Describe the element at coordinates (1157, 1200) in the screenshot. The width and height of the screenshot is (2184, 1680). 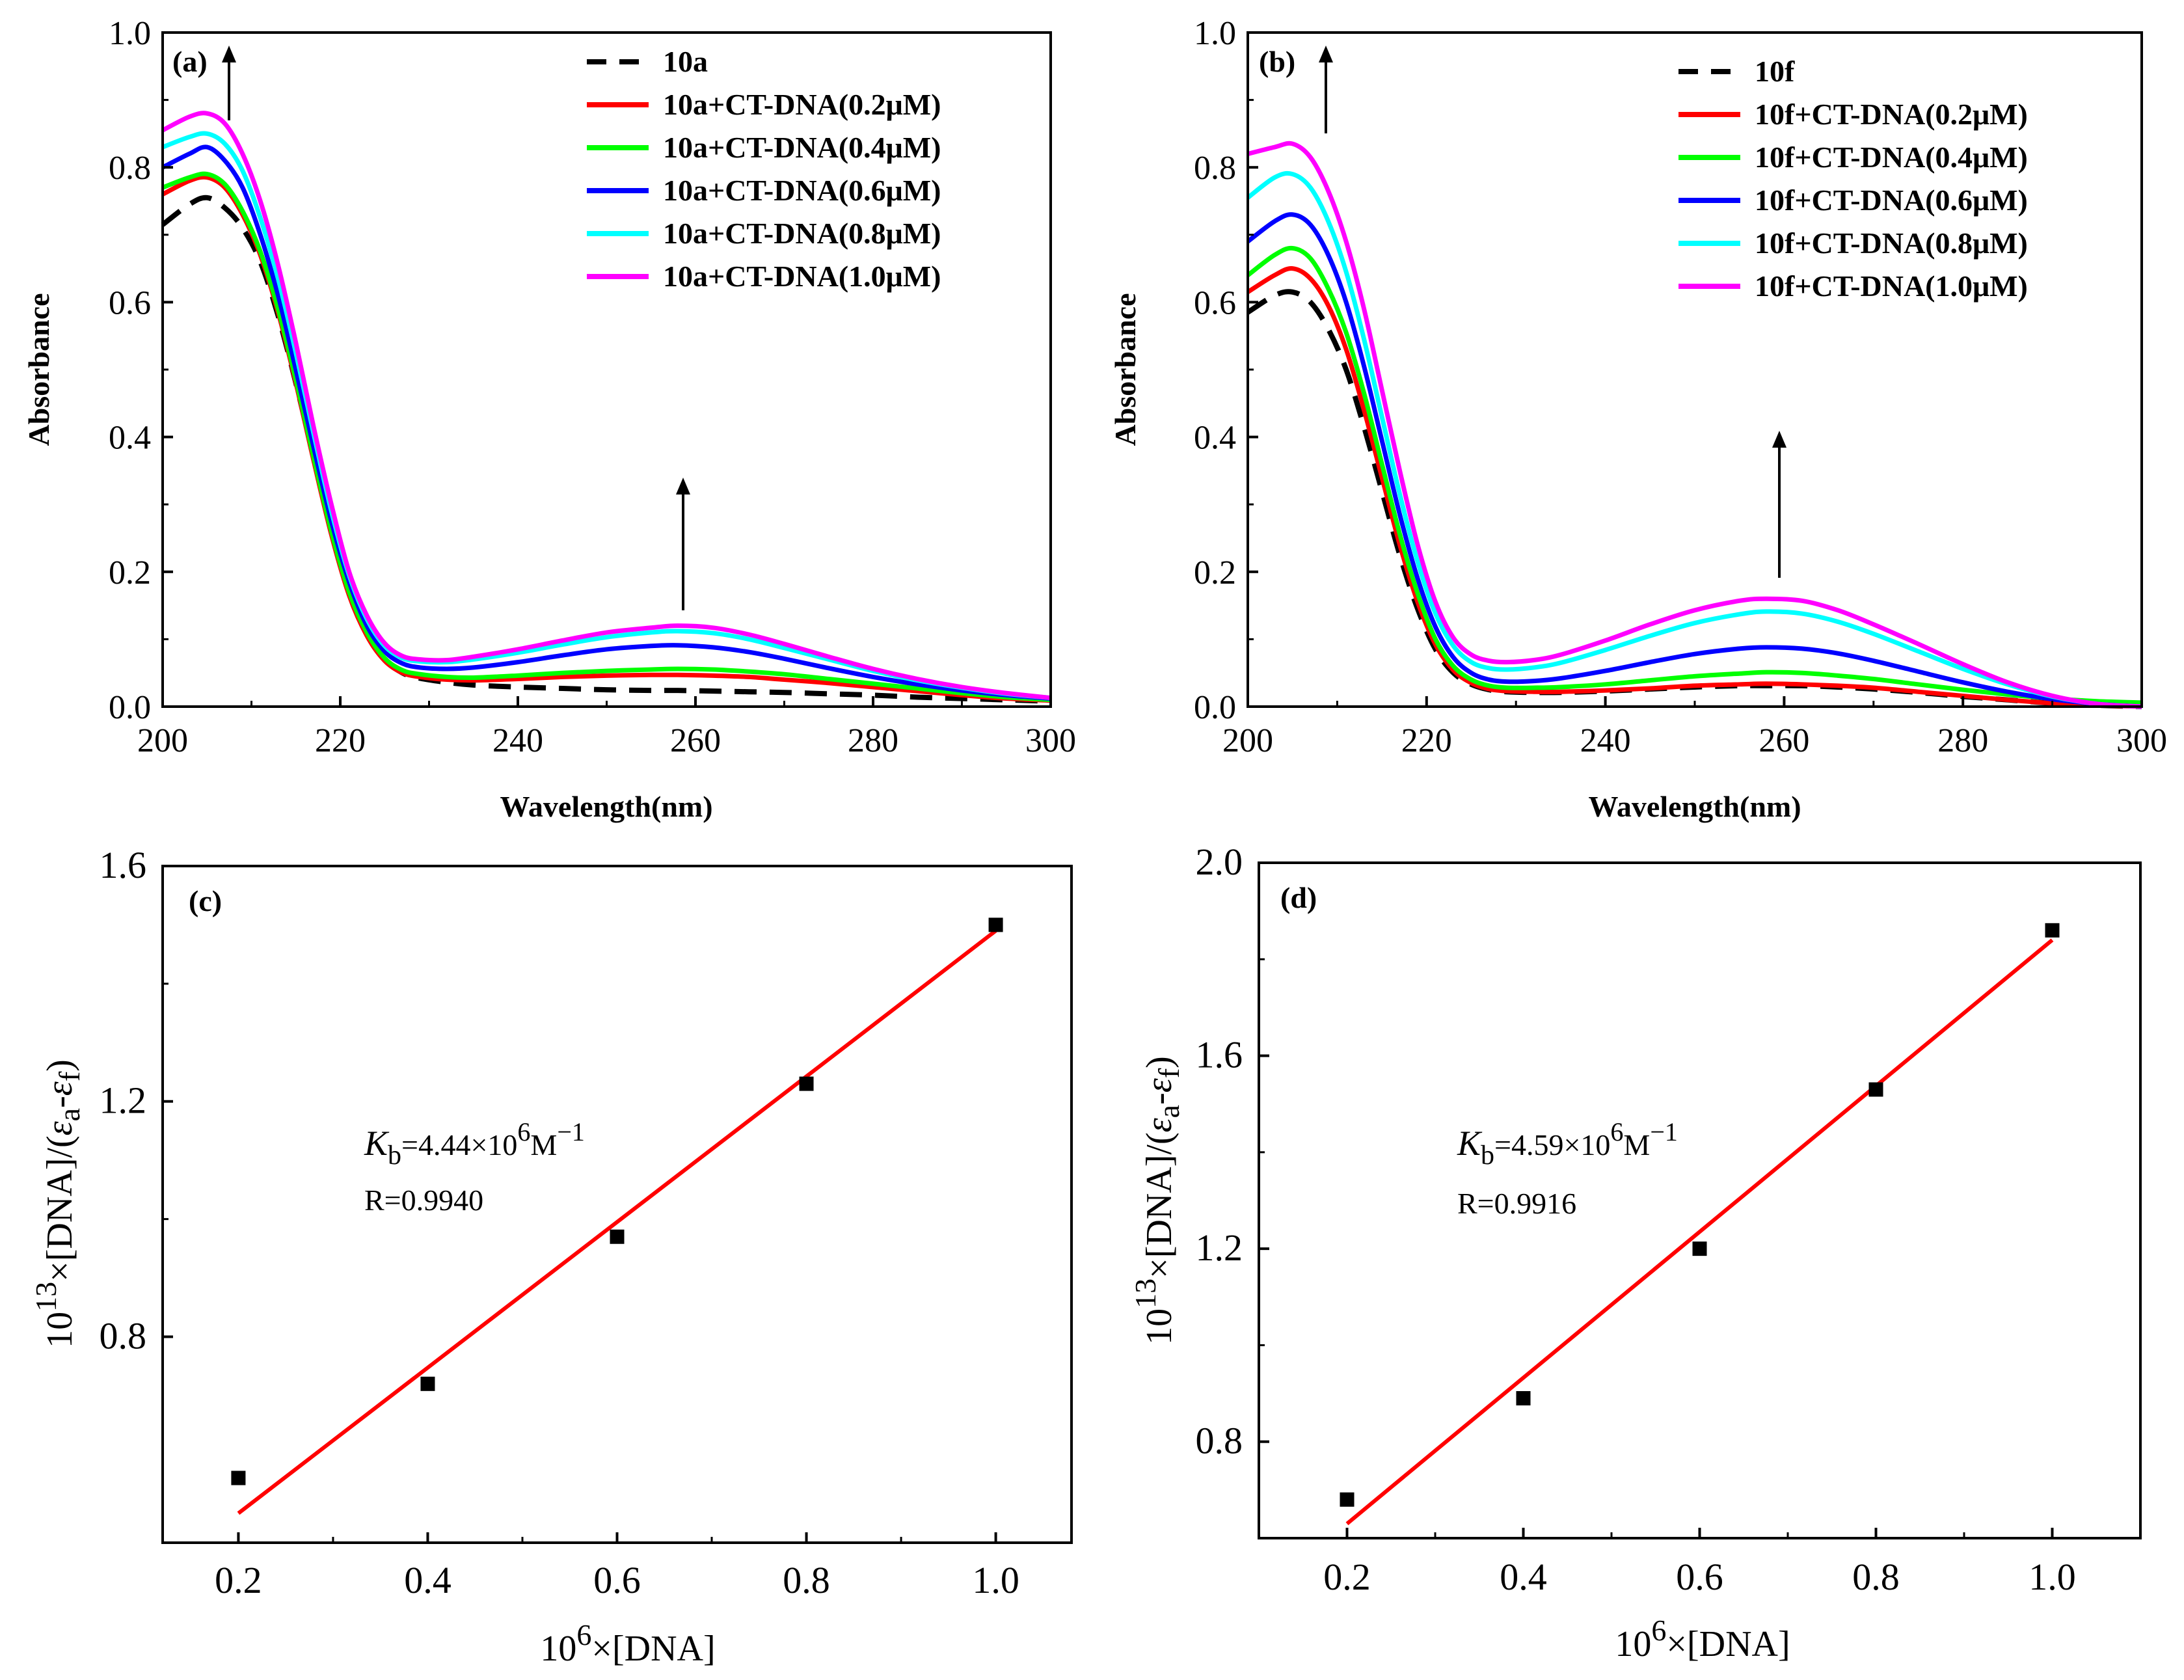
I see `panel-d-y-axis-title: 1013×[DNA]/(εa-εf)` at that location.